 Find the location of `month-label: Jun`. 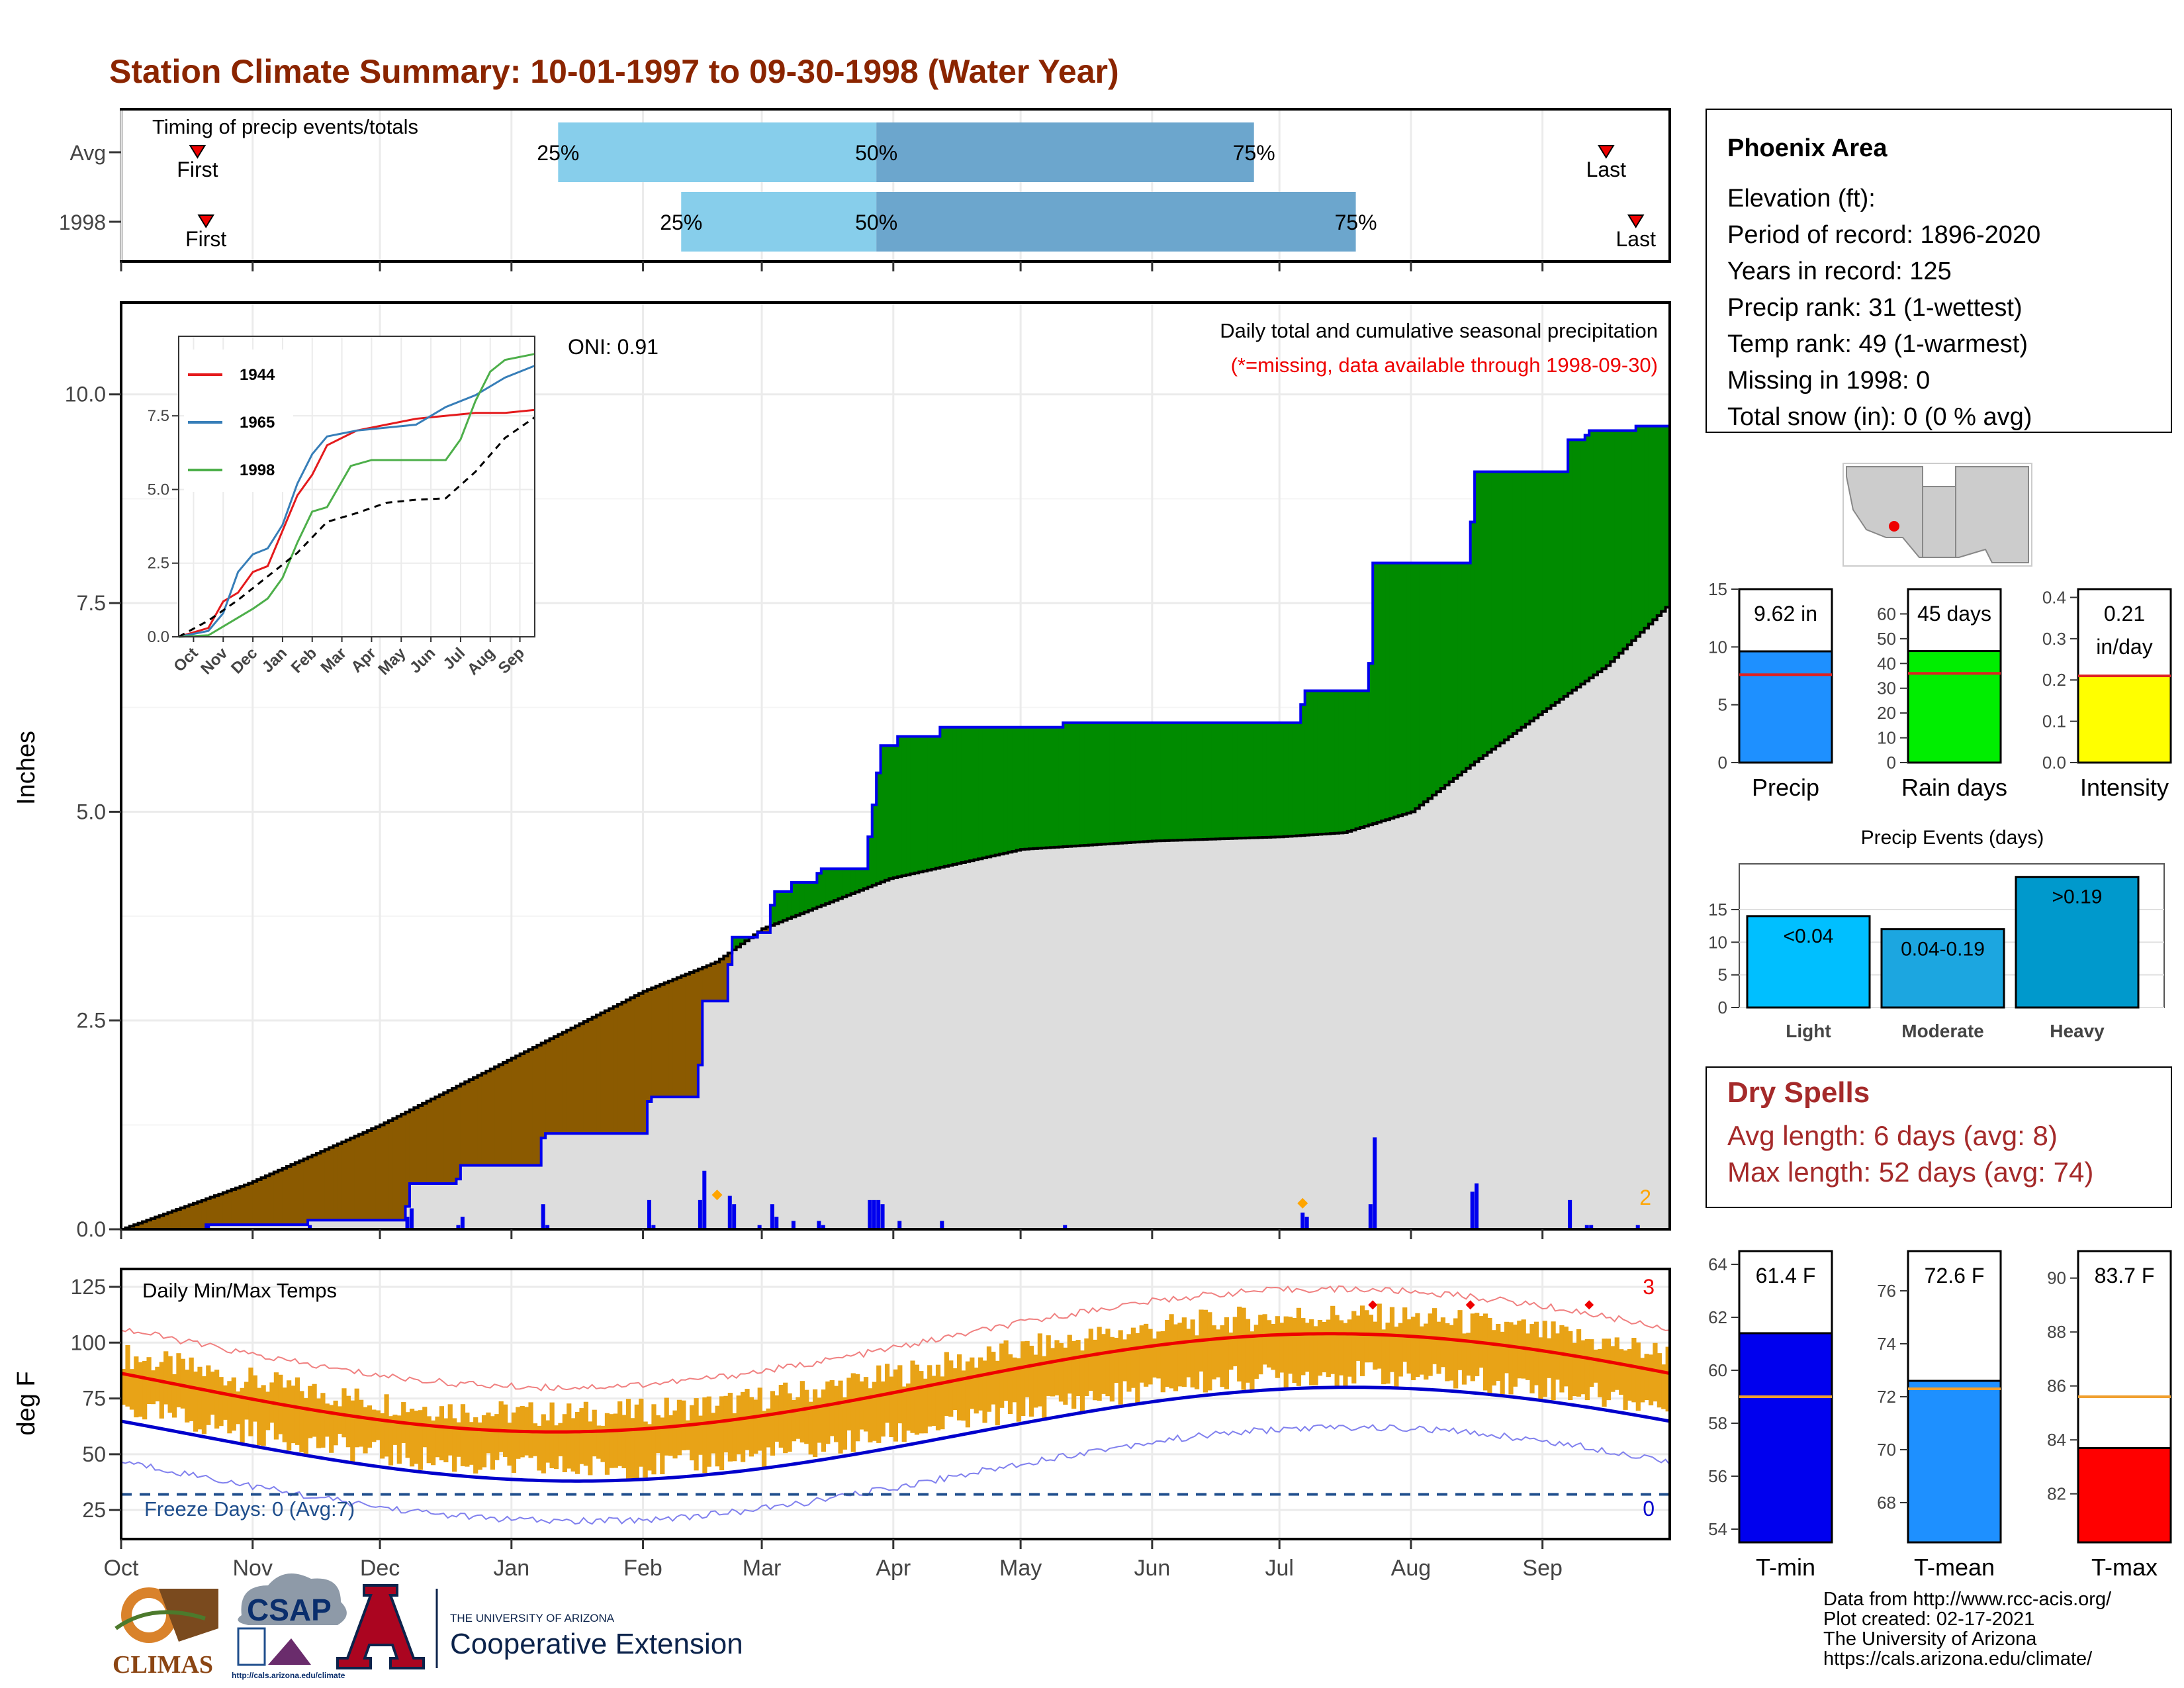

month-label: Jun is located at coordinates (1152, 1568).